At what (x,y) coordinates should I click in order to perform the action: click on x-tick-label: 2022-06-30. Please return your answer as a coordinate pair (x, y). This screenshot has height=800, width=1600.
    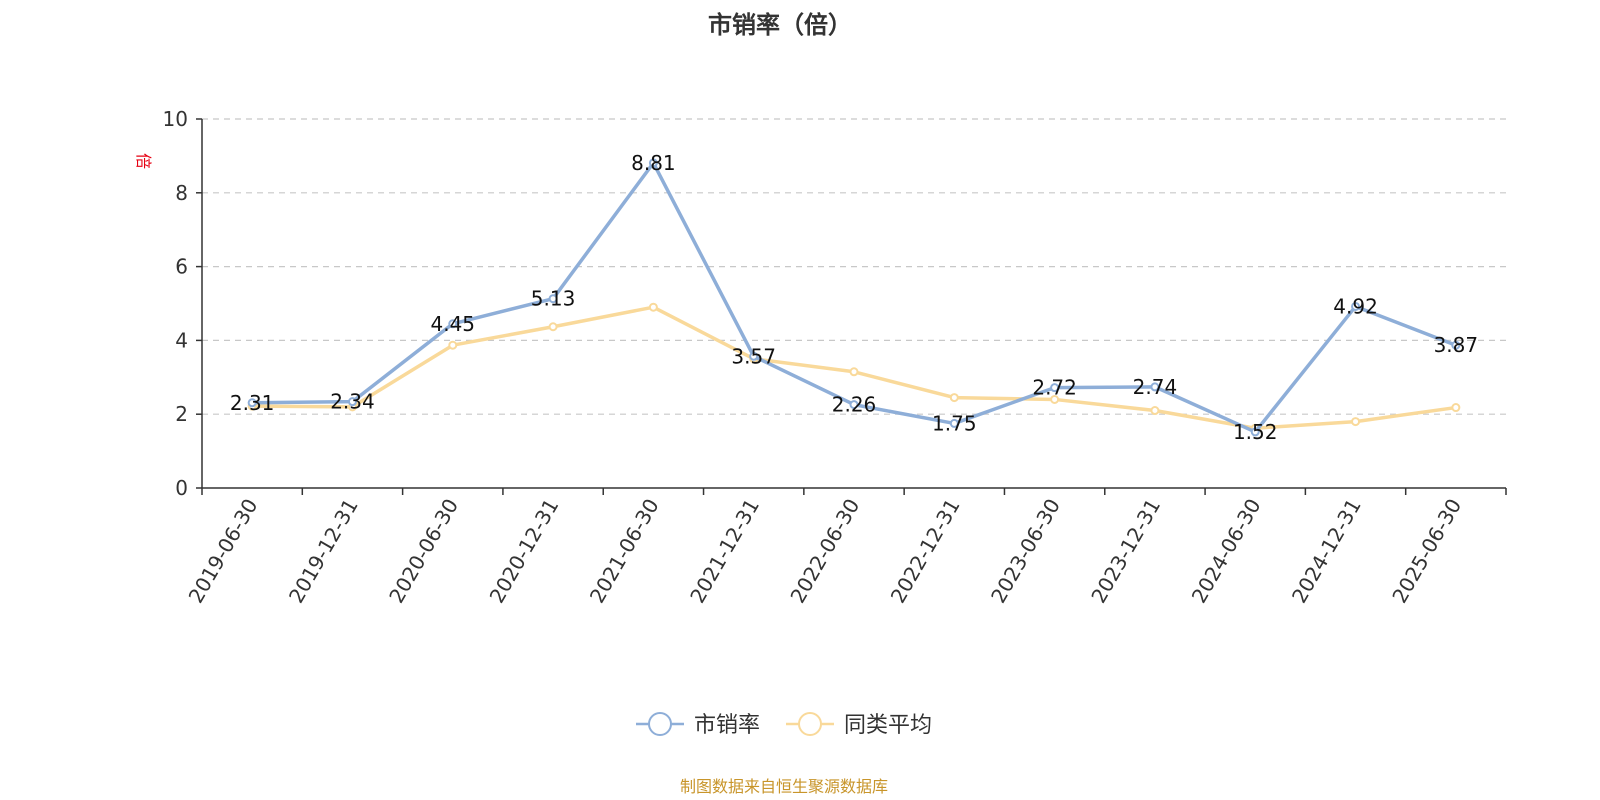
    Looking at the image, I should click on (824, 551).